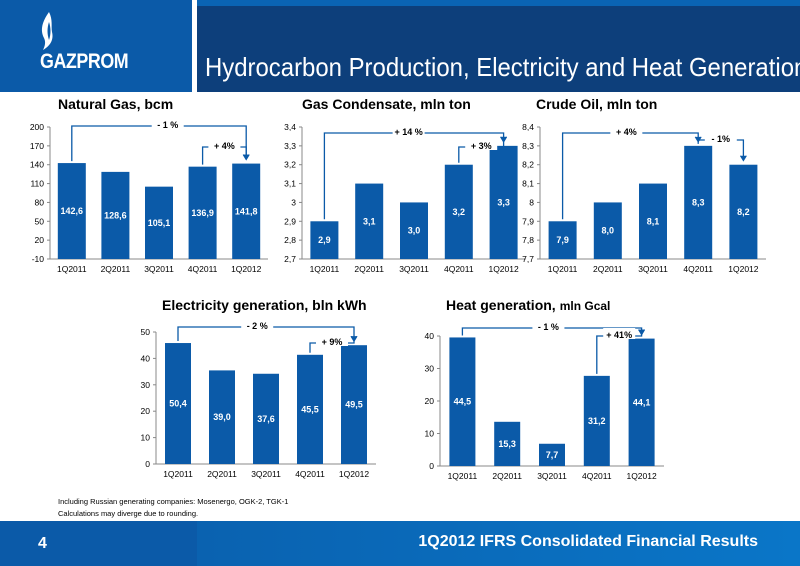  I want to click on y-tick-label: 7,9, so click(528, 221).